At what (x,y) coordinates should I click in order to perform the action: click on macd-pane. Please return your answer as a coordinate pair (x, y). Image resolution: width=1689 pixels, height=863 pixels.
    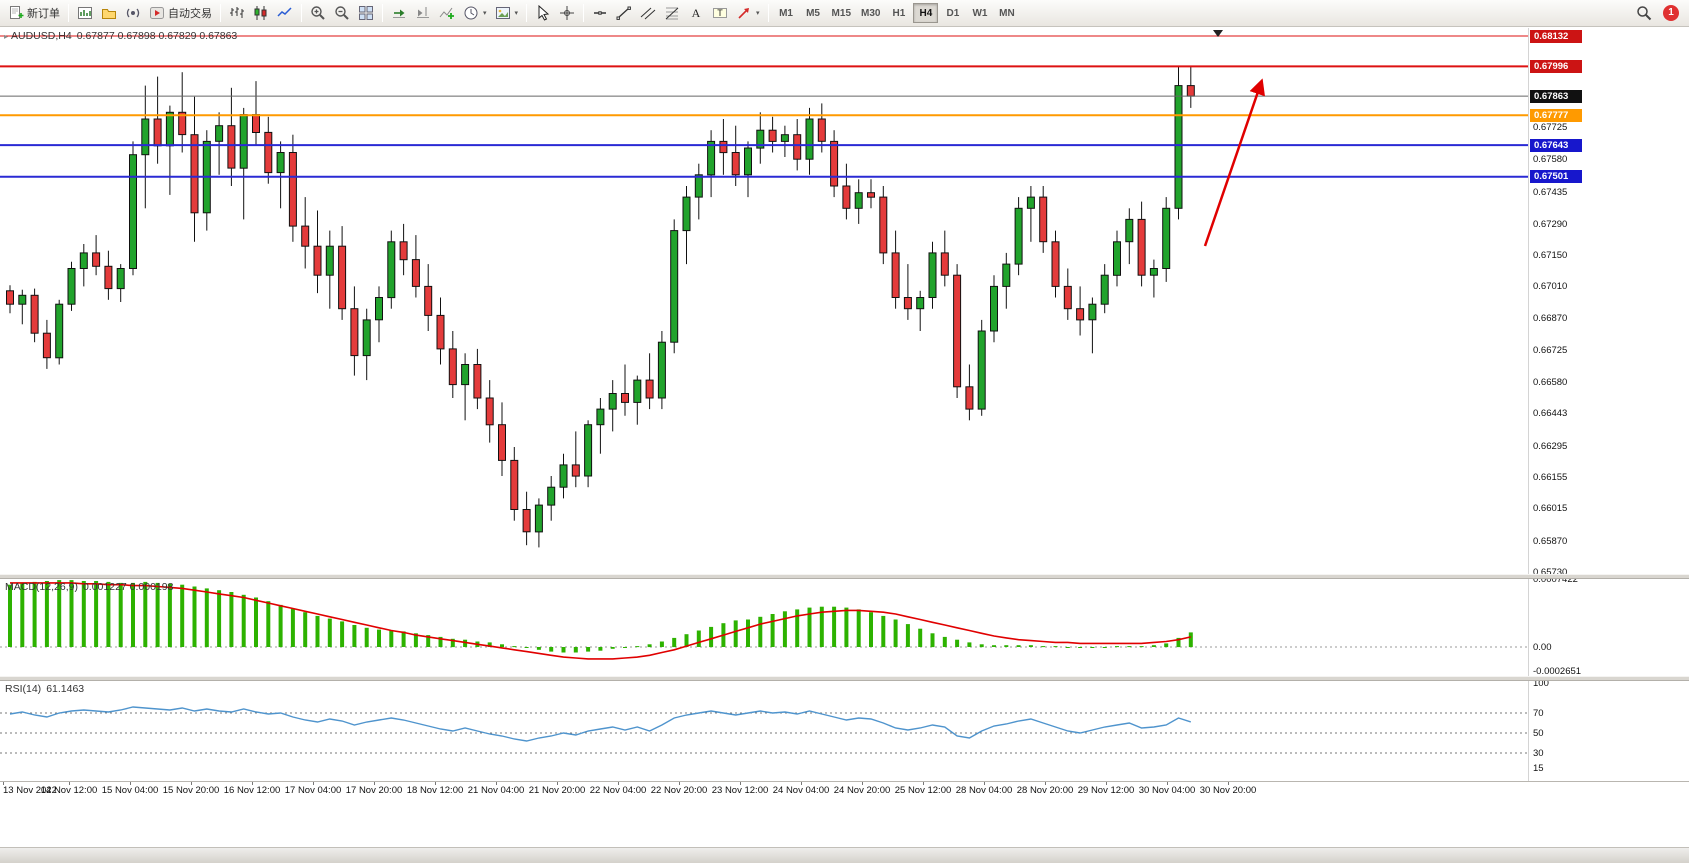
    Looking at the image, I should click on (764, 627).